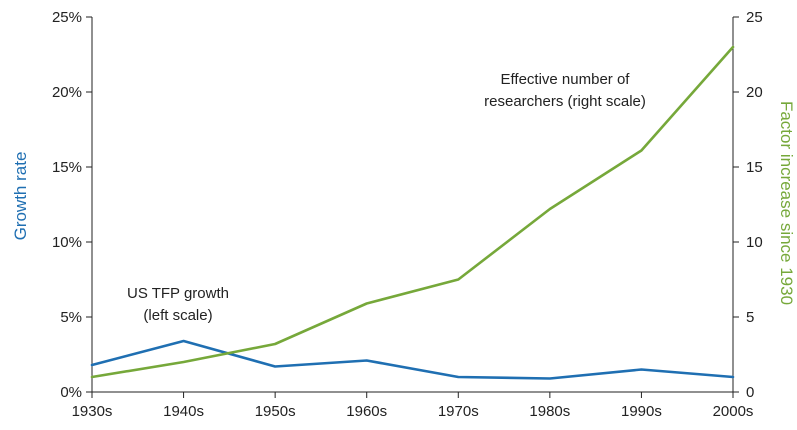 This screenshot has height=430, width=797. I want to click on right-axis-title: Factor increase since 1930, so click(786, 203).